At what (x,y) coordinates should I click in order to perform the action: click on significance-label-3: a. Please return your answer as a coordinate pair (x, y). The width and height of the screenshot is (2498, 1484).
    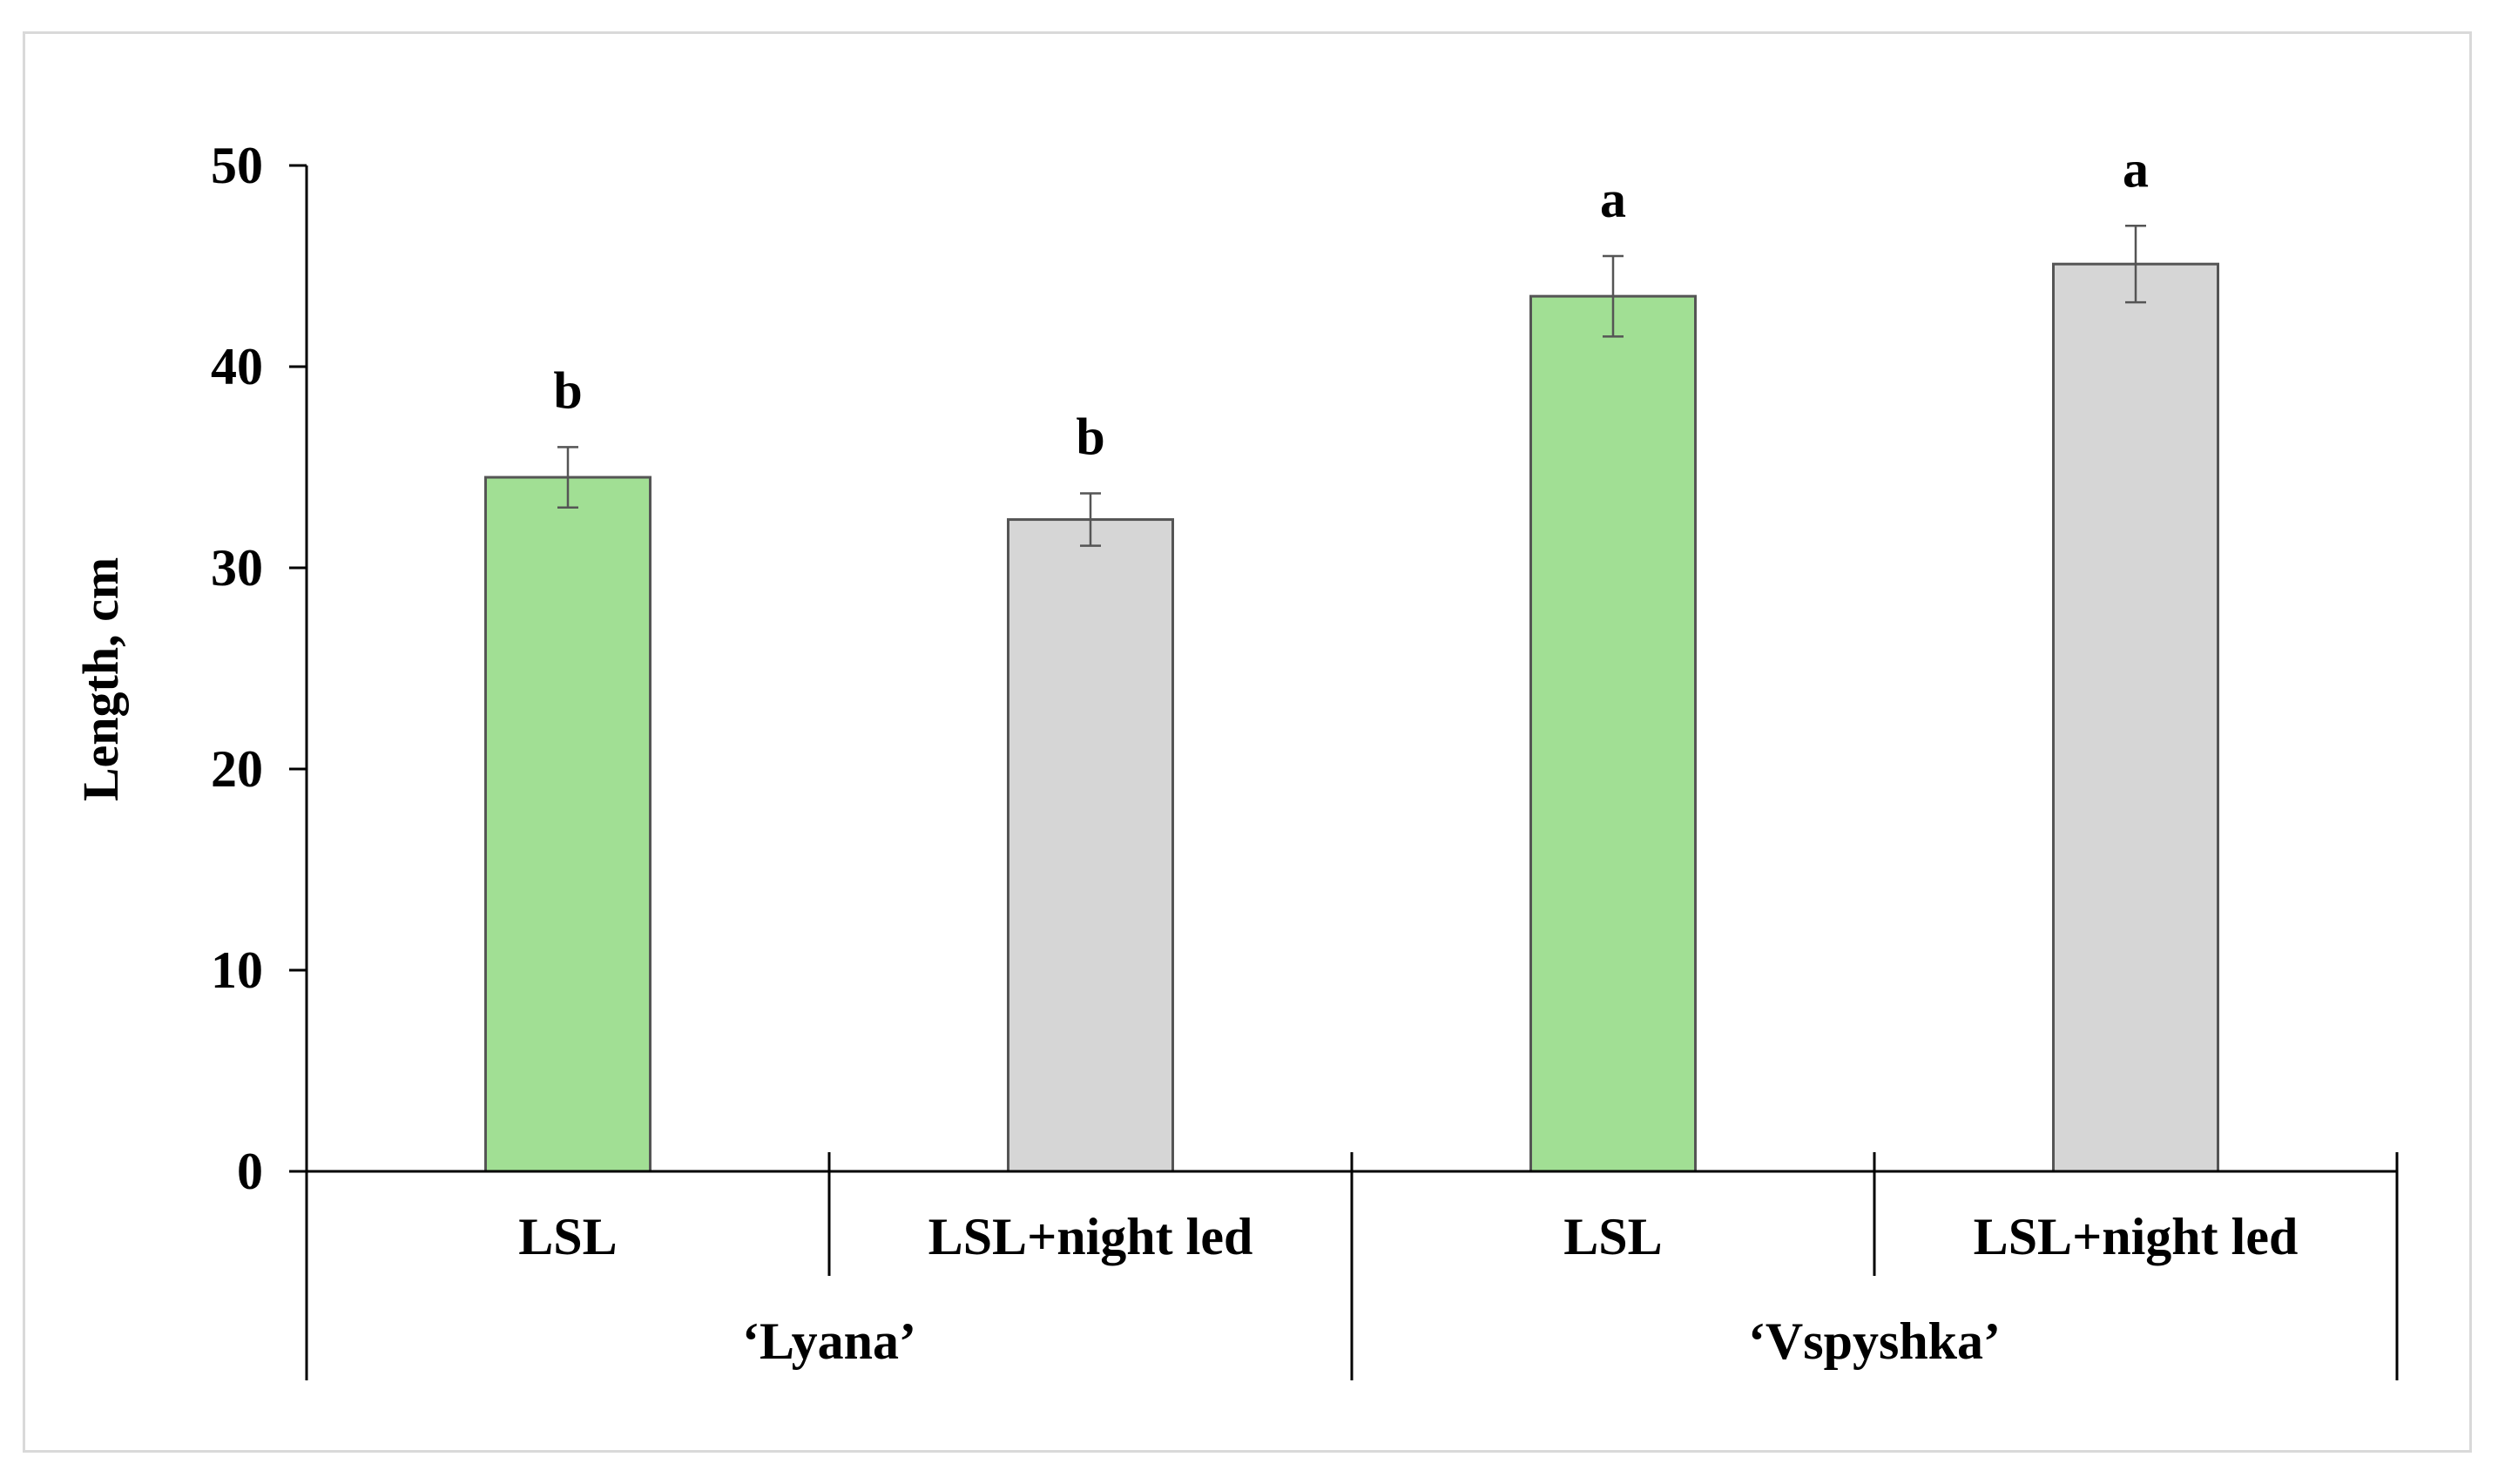
    Looking at the image, I should click on (2136, 169).